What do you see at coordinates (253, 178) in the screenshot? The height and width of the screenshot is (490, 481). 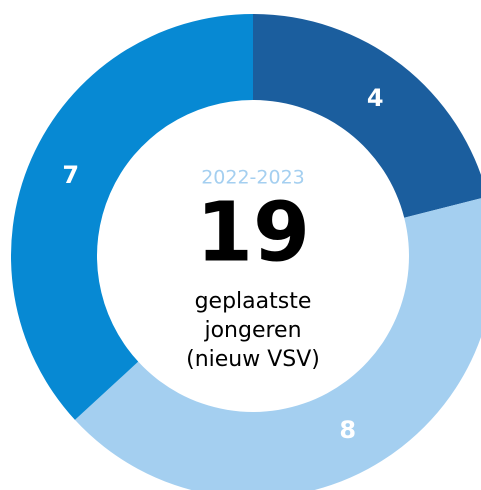 I see `center-title: 2022-2023` at bounding box center [253, 178].